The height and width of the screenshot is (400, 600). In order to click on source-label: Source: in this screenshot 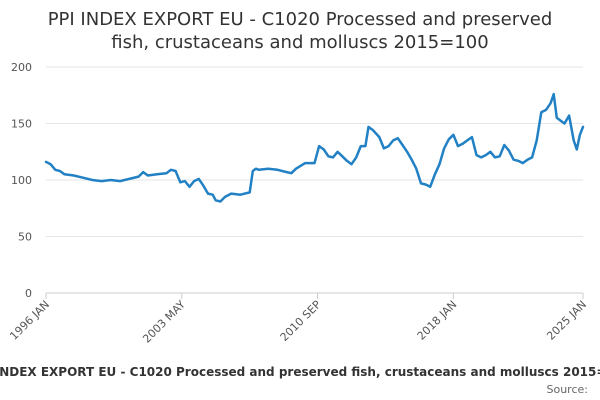, I will do `click(568, 389)`.